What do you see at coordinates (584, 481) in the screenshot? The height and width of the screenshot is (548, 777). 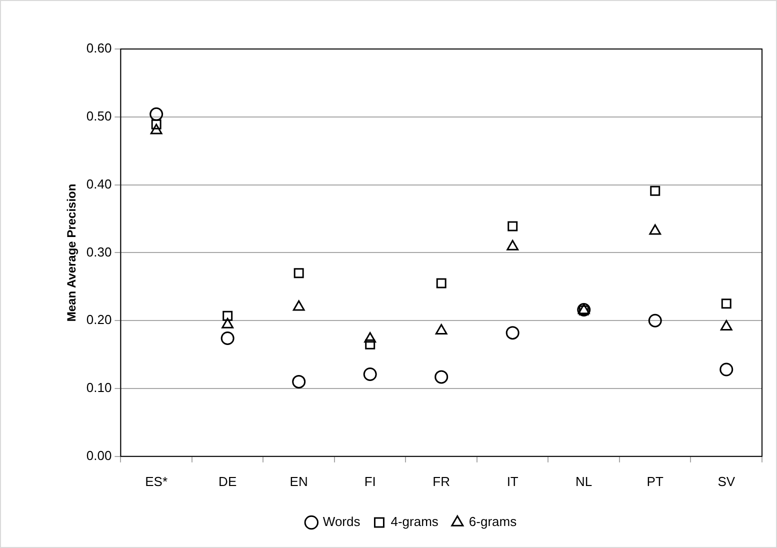 I see `x-tick-label: NL` at bounding box center [584, 481].